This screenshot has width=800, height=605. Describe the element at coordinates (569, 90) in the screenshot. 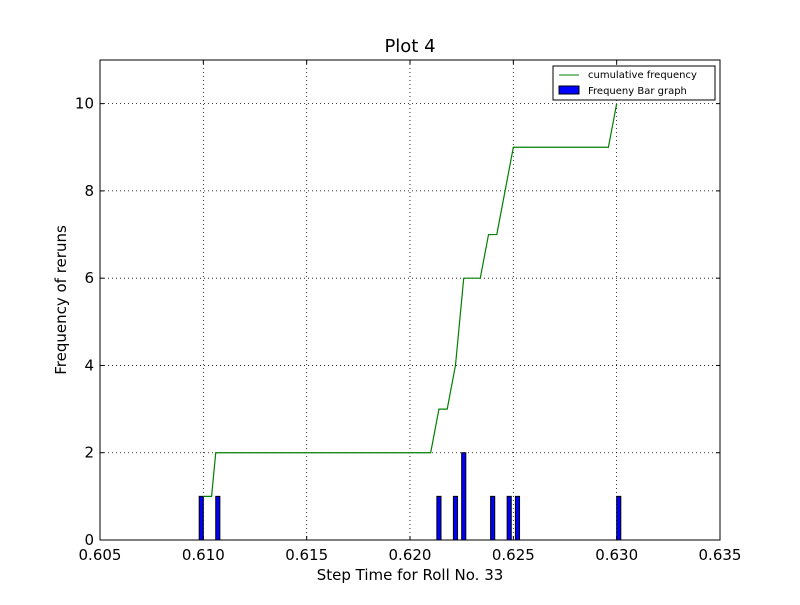

I see `legend-bar-swatch` at that location.